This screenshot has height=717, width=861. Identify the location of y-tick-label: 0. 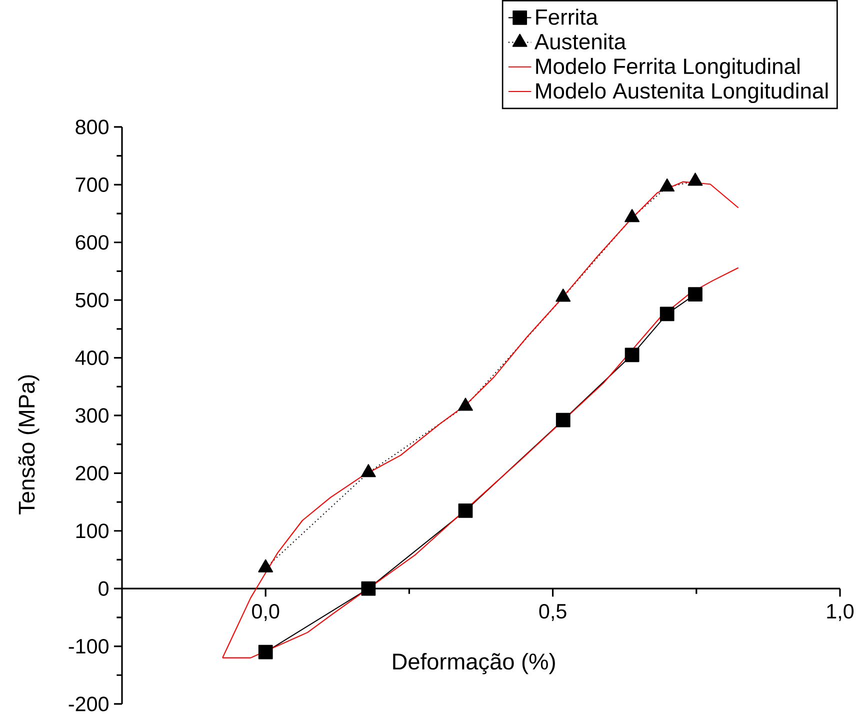
(103, 588).